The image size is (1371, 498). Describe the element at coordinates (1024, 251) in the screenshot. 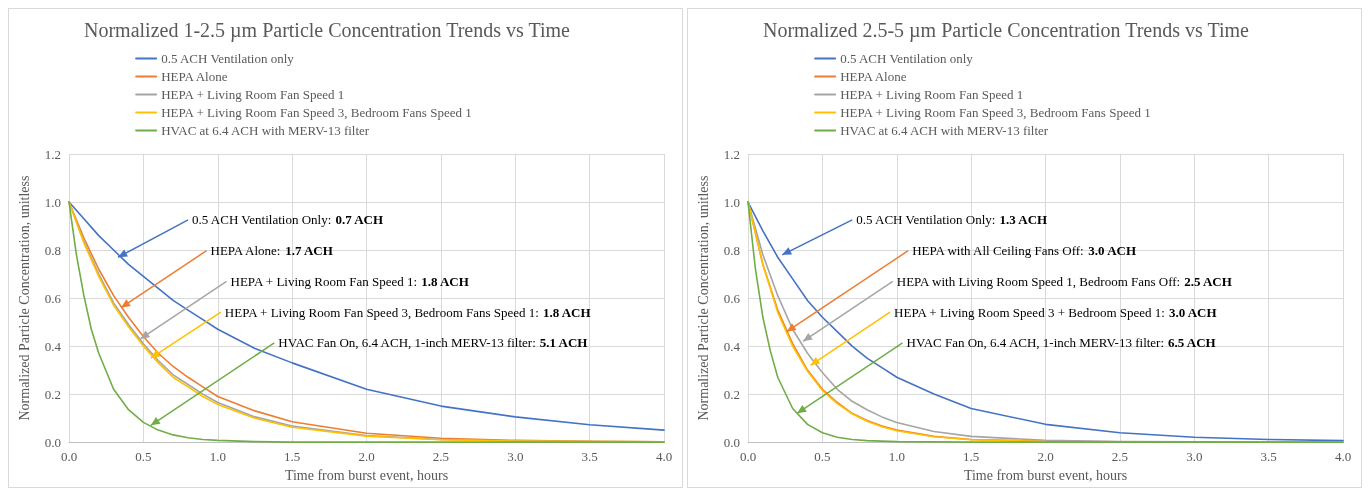

I see `annotation: HEPA with All Ceiling Fans Off: 3.0 ACH` at that location.